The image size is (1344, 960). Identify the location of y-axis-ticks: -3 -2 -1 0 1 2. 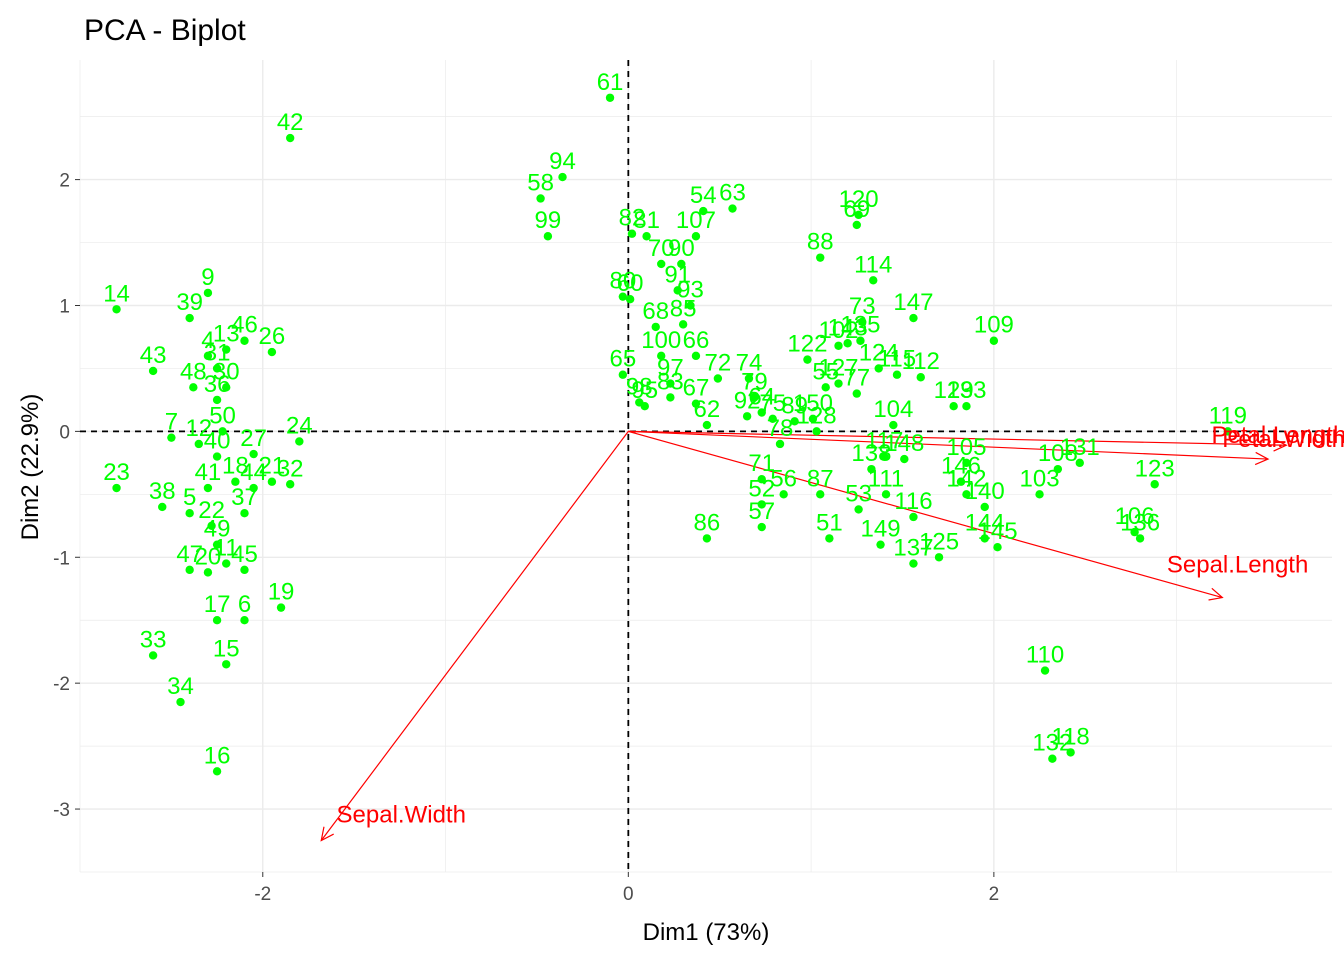
(66, 496).